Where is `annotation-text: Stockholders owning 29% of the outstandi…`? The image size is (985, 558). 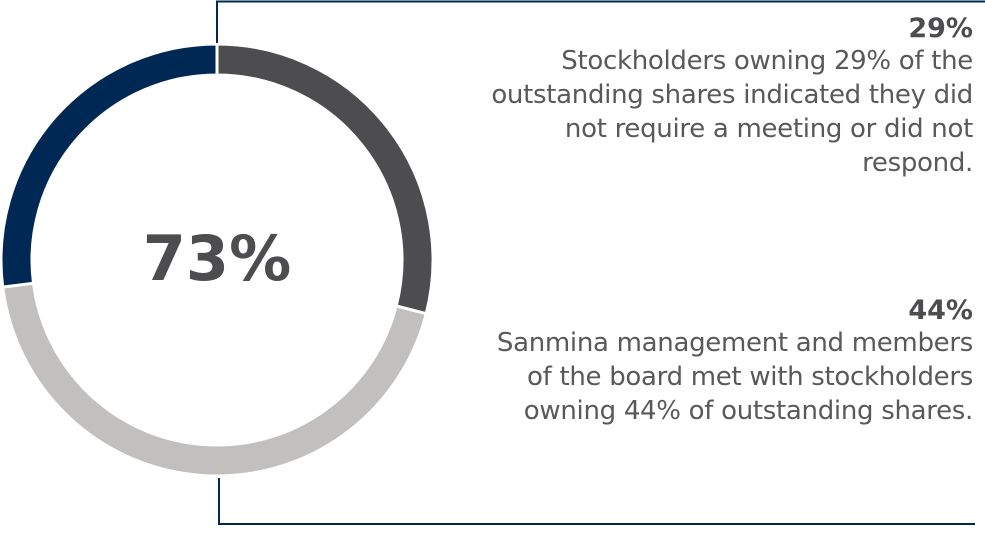 annotation-text: Stockholders owning 29% of the outstandi… is located at coordinates (732, 112).